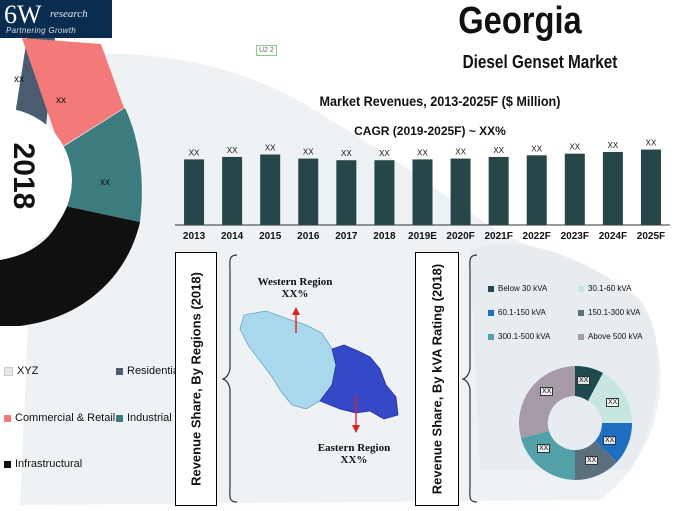  I want to click on bar-2022F, so click(536, 190).